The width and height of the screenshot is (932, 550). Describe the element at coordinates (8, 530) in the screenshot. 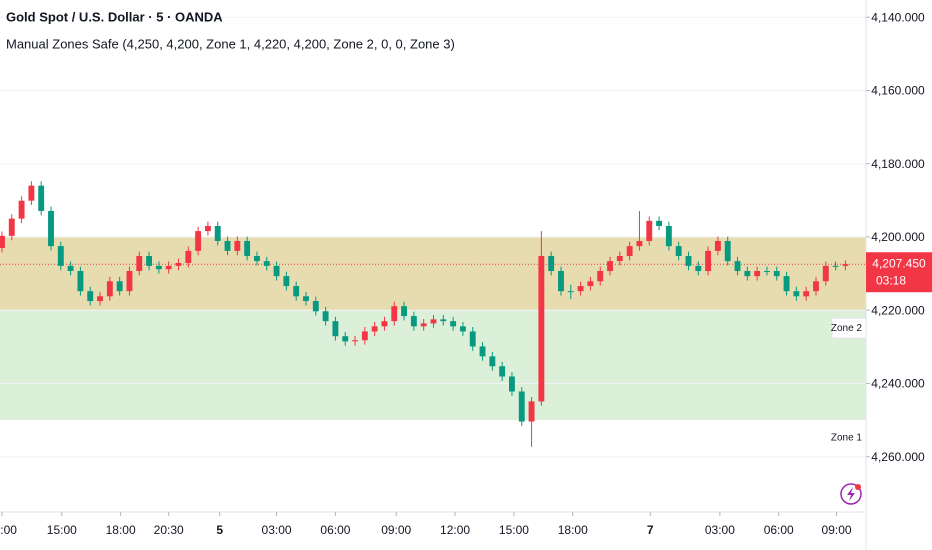

I see `x-tick-label: 12:00` at that location.